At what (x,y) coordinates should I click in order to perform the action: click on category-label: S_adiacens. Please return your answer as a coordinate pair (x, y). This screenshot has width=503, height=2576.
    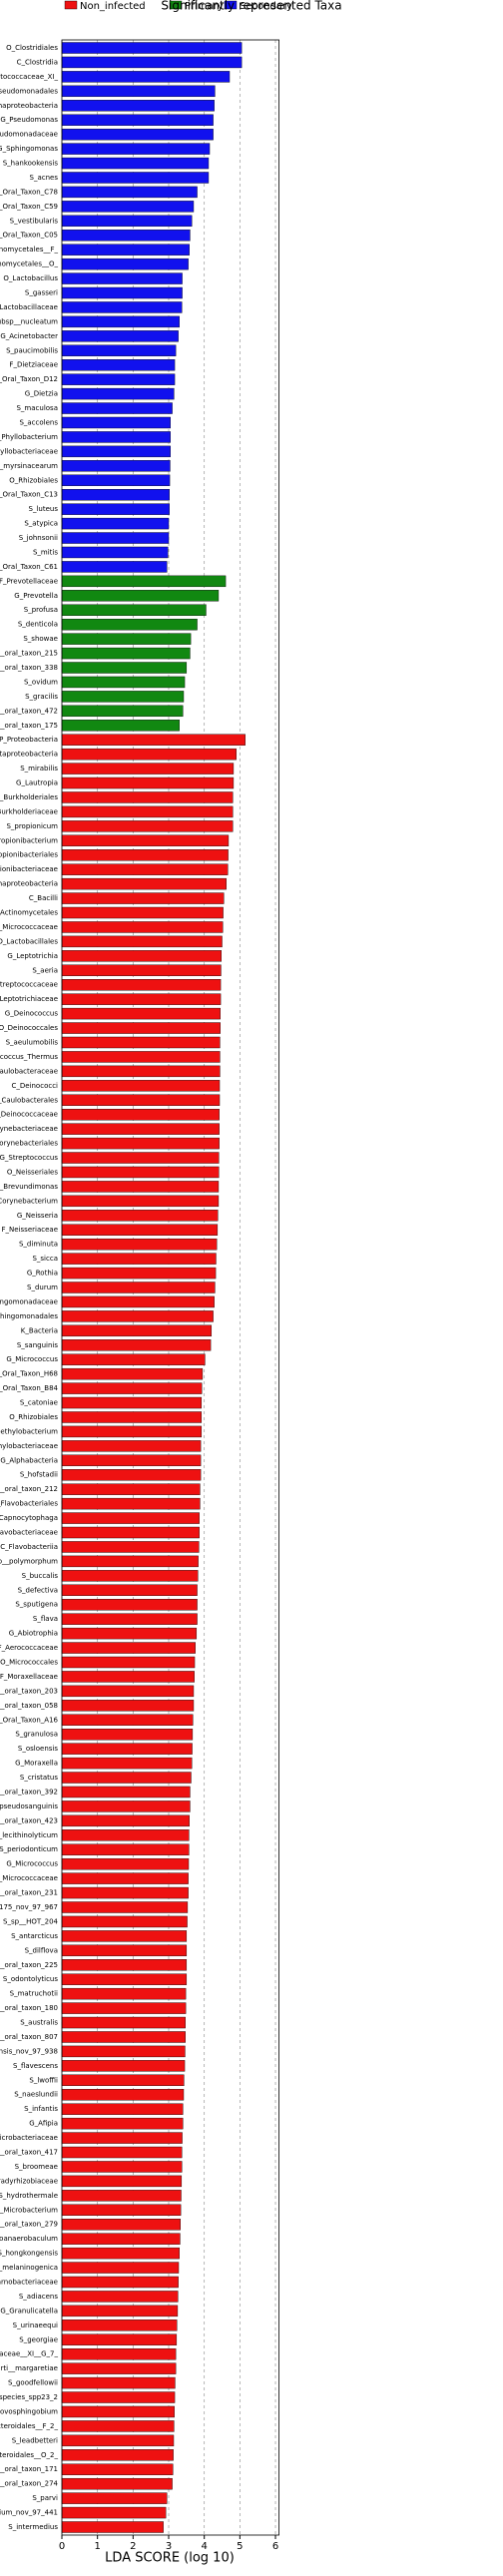
    Looking at the image, I should click on (39, 2297).